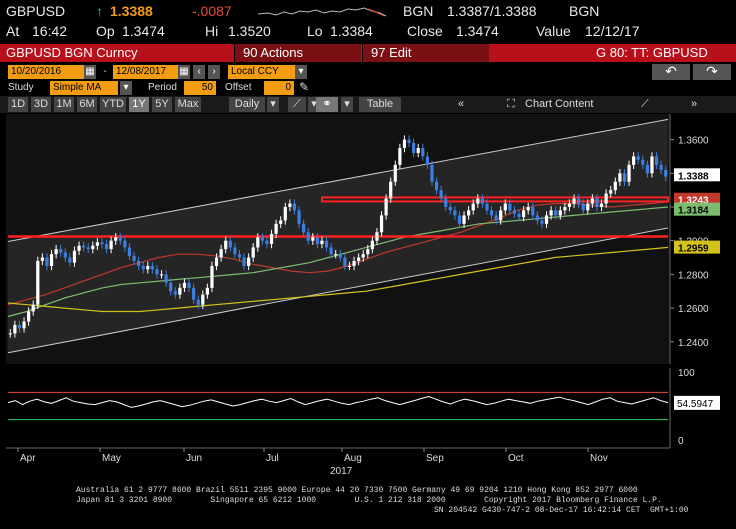 The width and height of the screenshot is (736, 529). What do you see at coordinates (47, 72) in the screenshot?
I see `start-date-field: 10/20/2016` at bounding box center [47, 72].